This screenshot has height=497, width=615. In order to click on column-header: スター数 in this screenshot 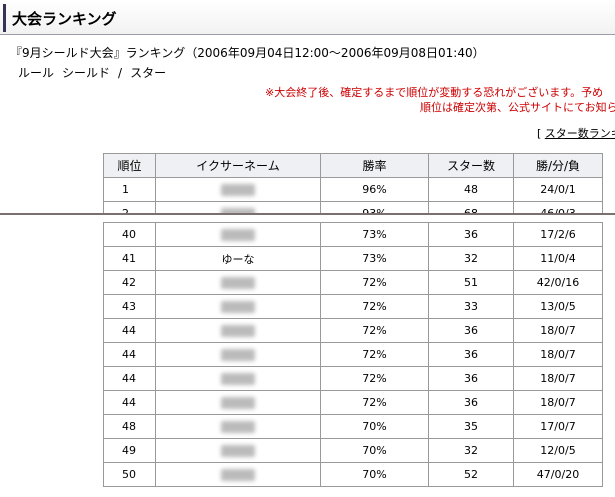, I will do `click(471, 165)`.